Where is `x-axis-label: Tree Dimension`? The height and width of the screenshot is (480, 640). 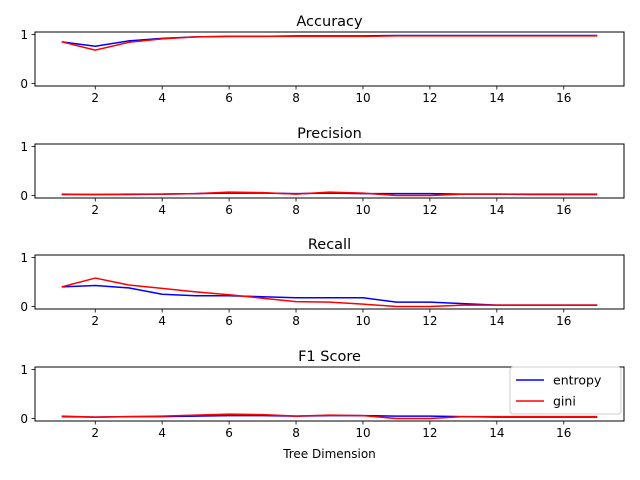 x-axis-label: Tree Dimension is located at coordinates (329, 454).